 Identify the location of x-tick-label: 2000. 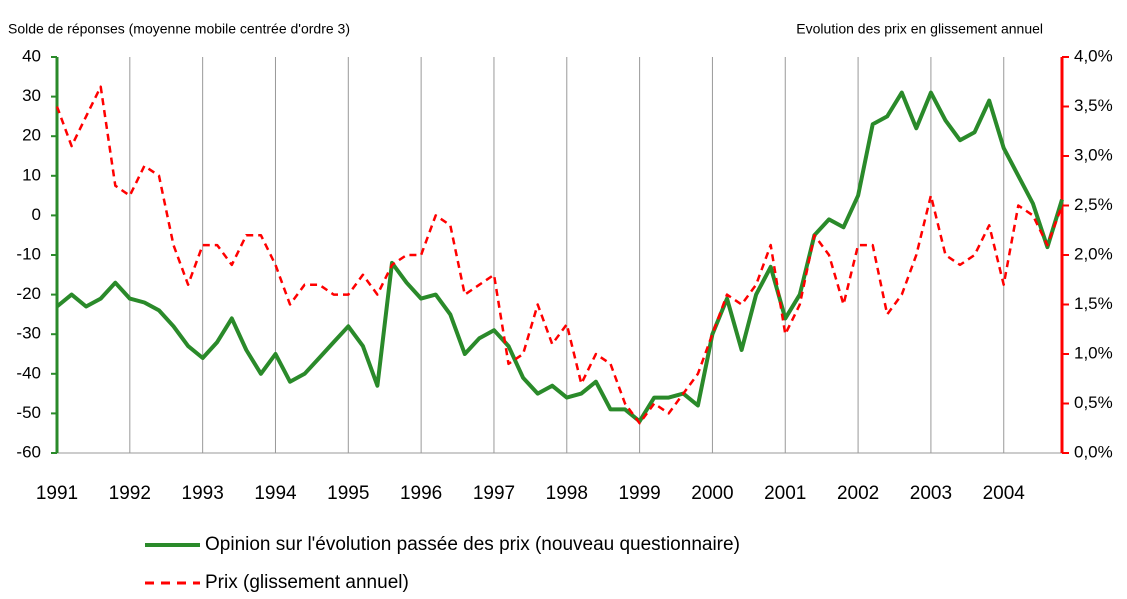
(712, 493).